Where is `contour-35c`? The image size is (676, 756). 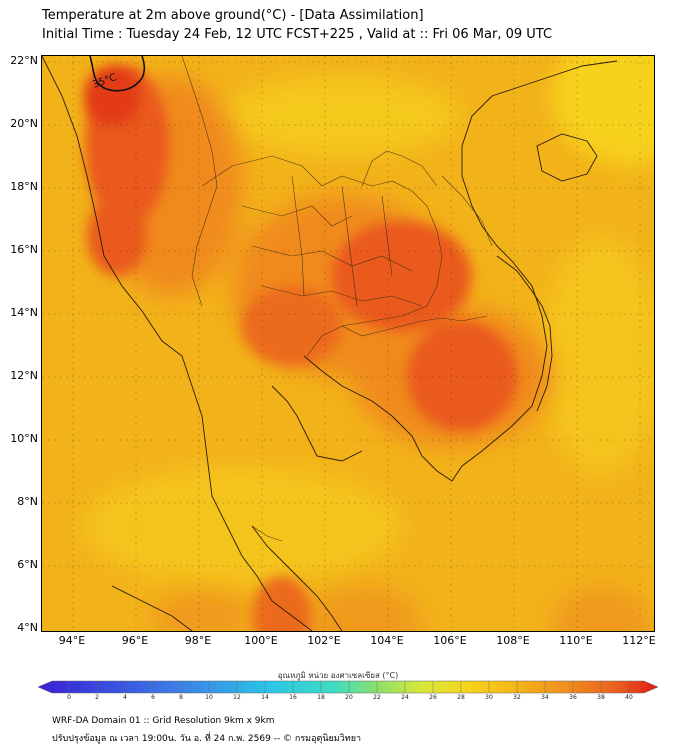
contour-35c is located at coordinates (117, 74).